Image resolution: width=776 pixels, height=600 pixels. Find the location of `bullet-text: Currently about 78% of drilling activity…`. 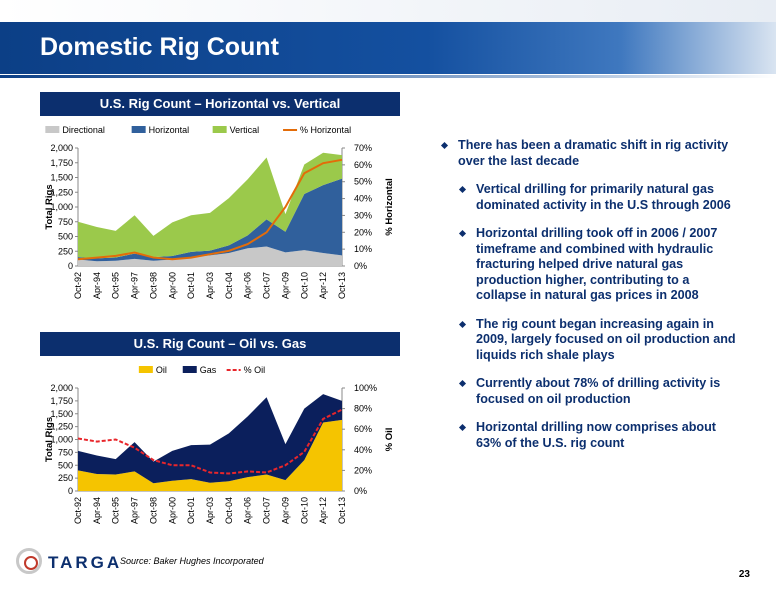

bullet-text: Currently about 78% of drilling activity… is located at coordinates (598, 391).